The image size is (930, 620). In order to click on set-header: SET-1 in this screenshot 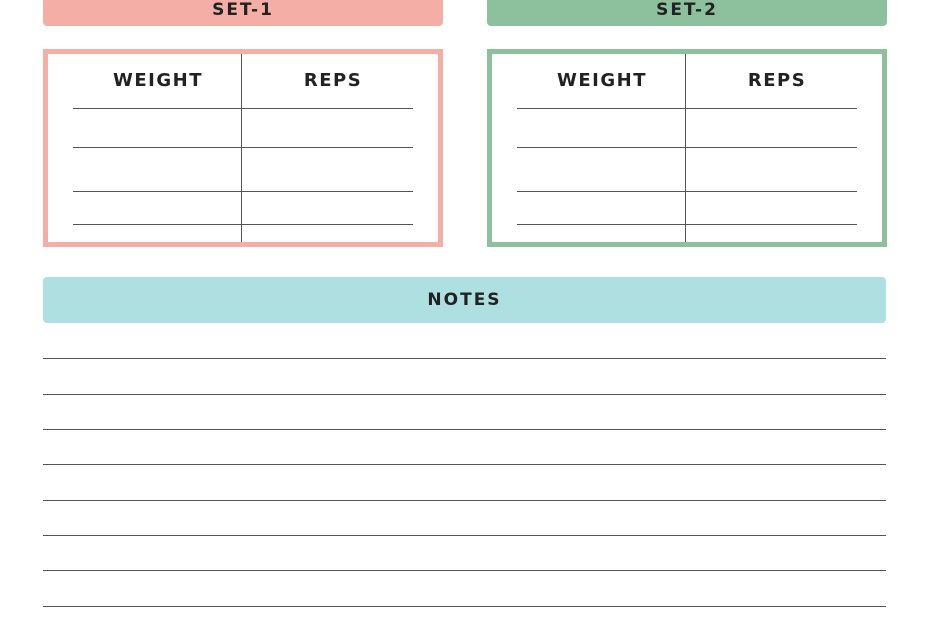, I will do `click(243, 13)`.